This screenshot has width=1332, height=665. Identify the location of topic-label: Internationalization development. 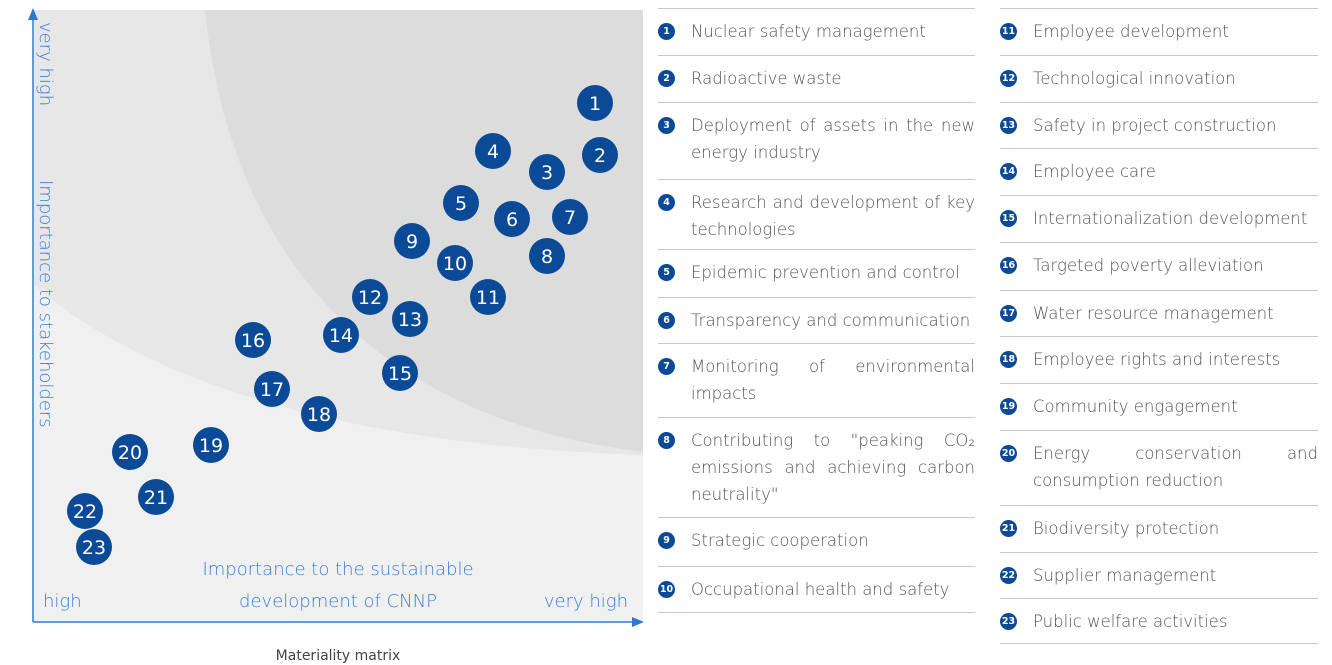
(1170, 218).